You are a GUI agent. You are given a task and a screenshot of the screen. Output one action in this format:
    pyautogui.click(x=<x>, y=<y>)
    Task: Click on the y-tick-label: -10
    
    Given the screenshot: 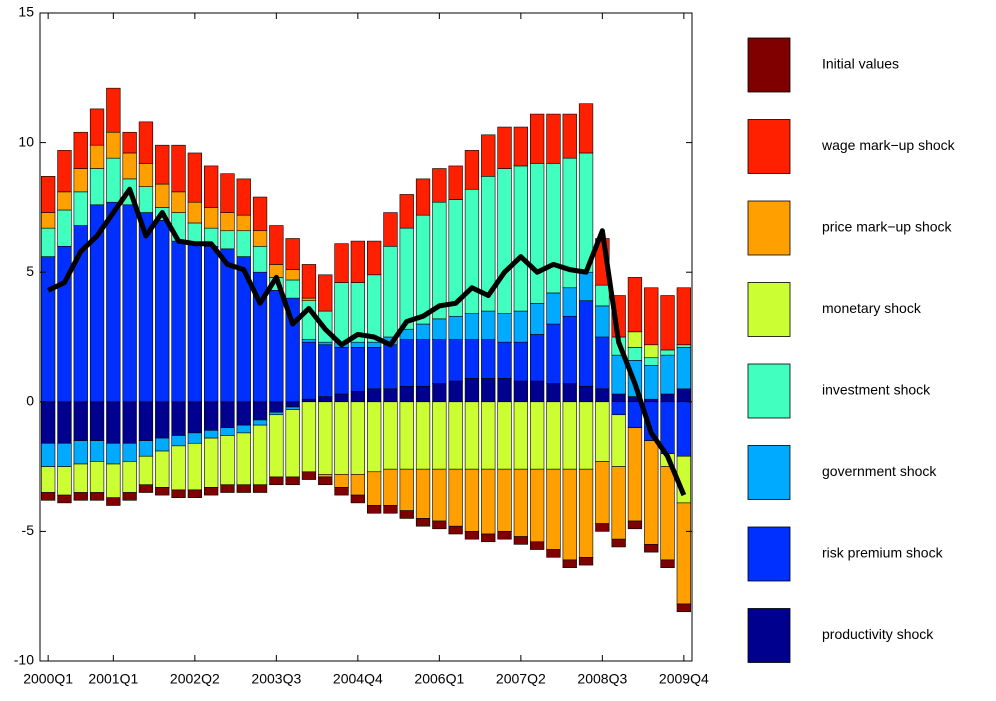 What is the action you would take?
    pyautogui.click(x=24, y=660)
    